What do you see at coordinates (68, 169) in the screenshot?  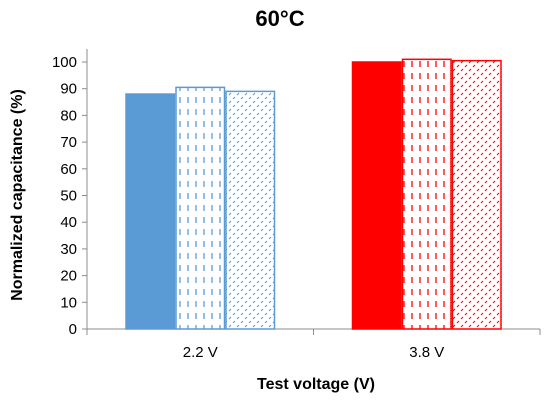 I see `y-tick-label: 60` at bounding box center [68, 169].